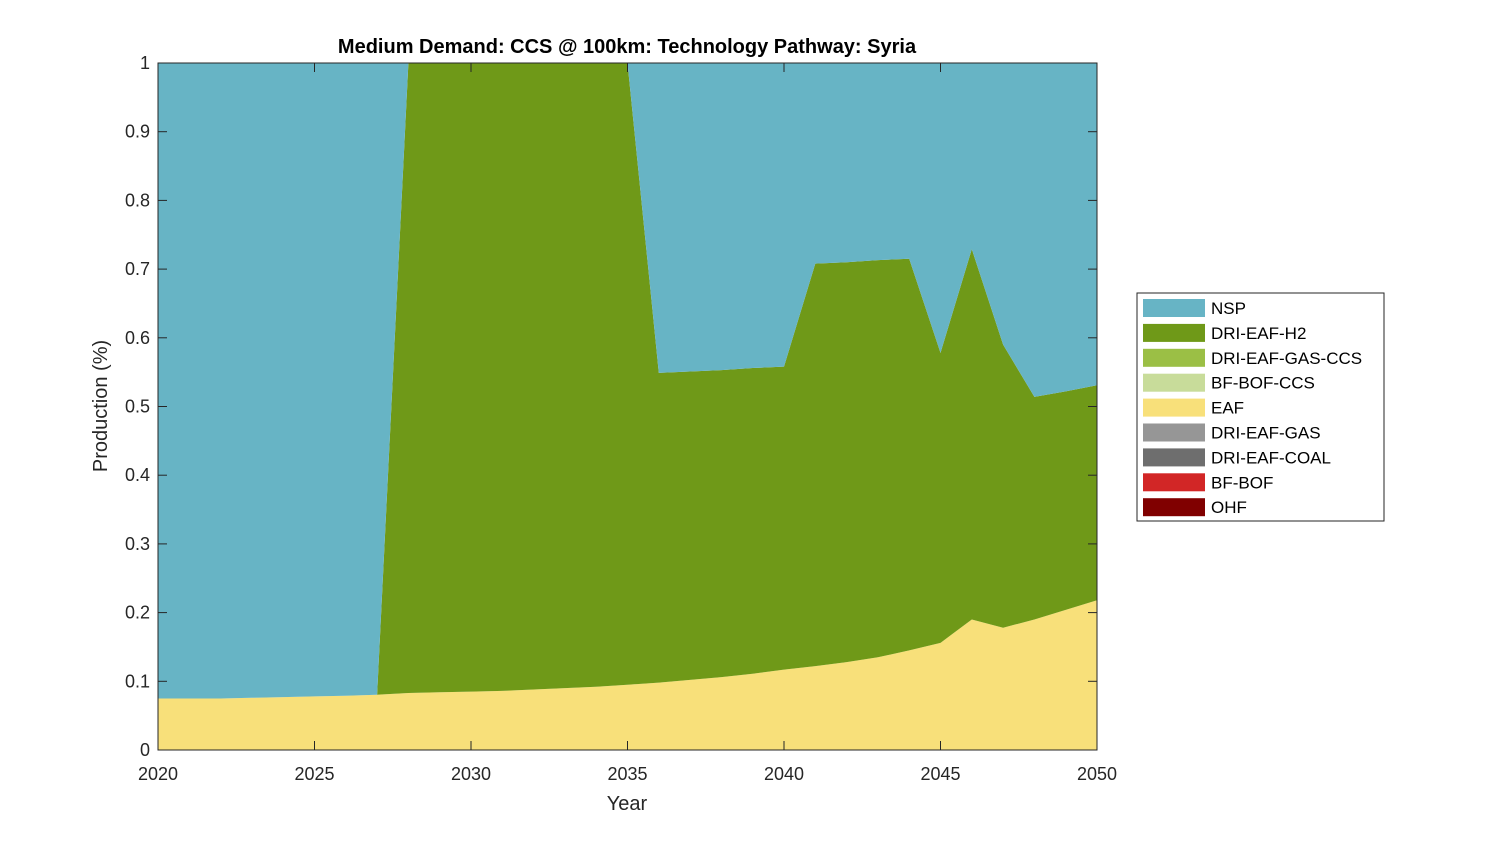 The width and height of the screenshot is (1500, 849). I want to click on y-tick-label: 0.6, so click(137, 338).